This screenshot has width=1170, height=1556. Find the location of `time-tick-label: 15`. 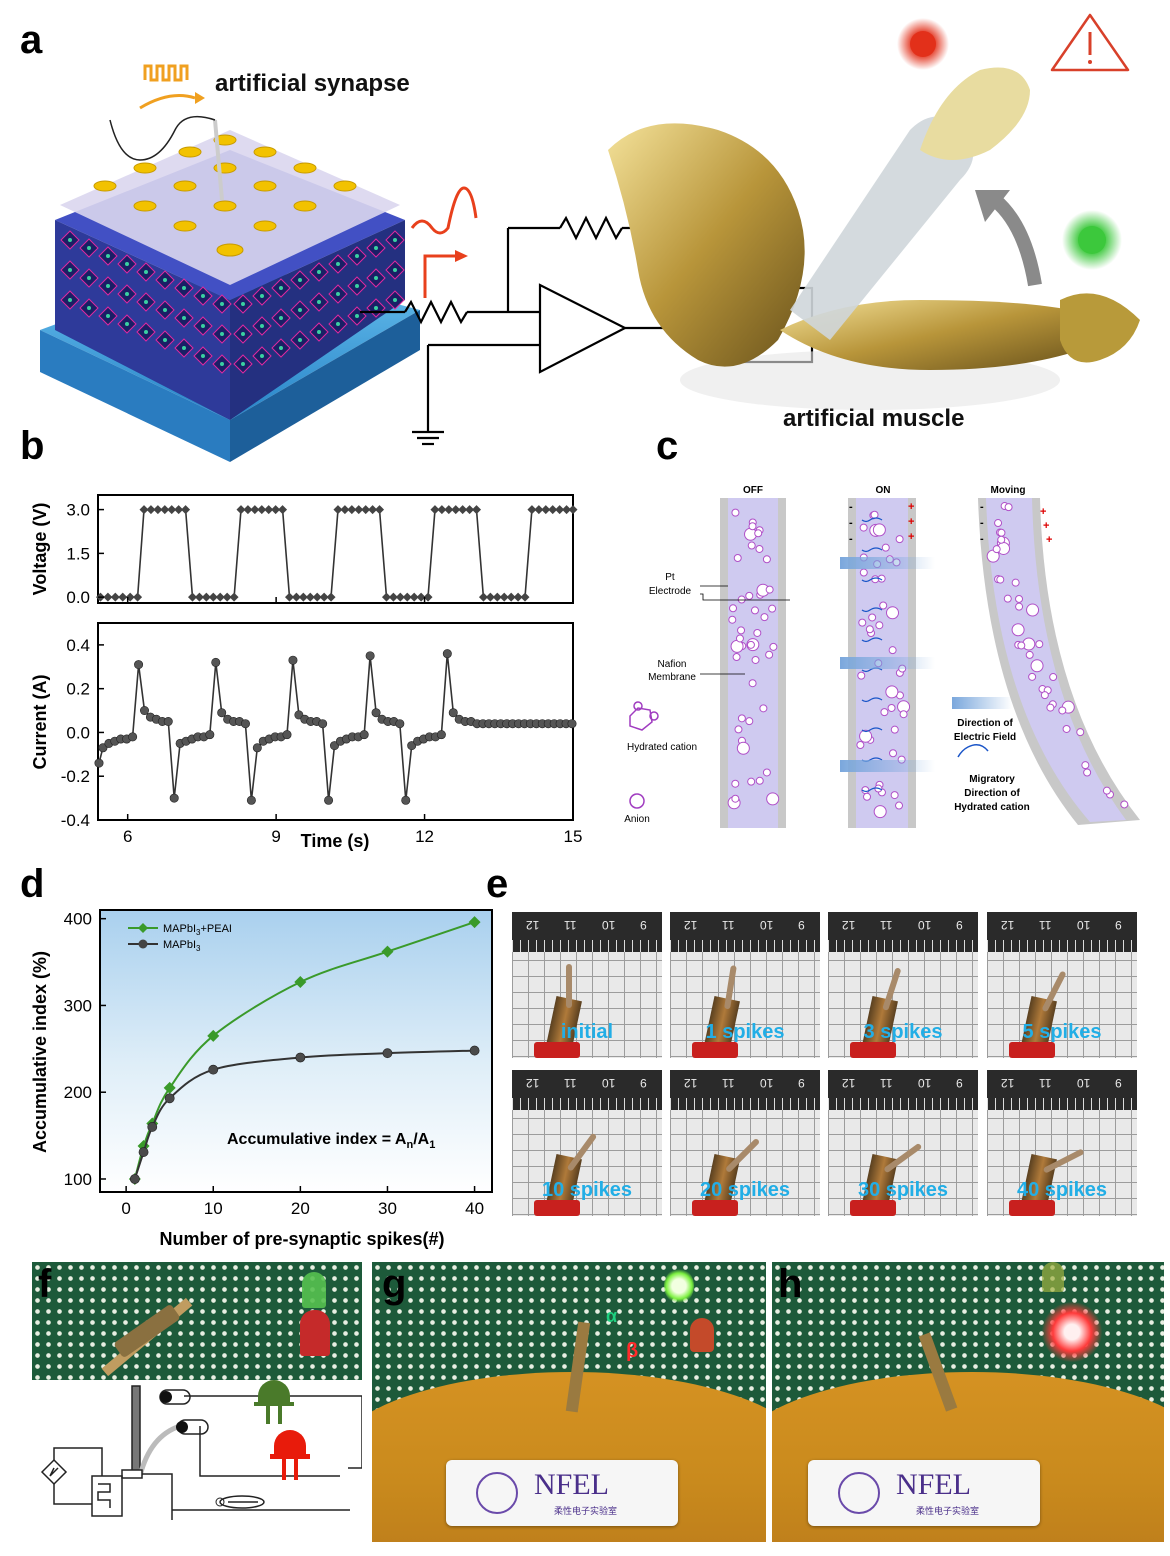

time-tick-label: 15 is located at coordinates (573, 836).